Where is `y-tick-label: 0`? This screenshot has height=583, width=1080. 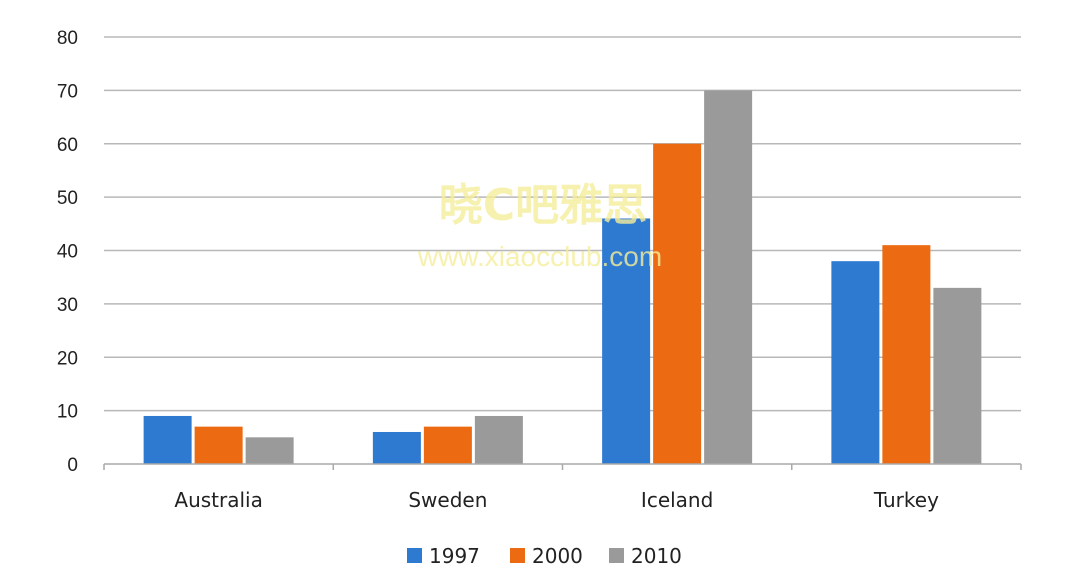
y-tick-label: 0 is located at coordinates (72, 465).